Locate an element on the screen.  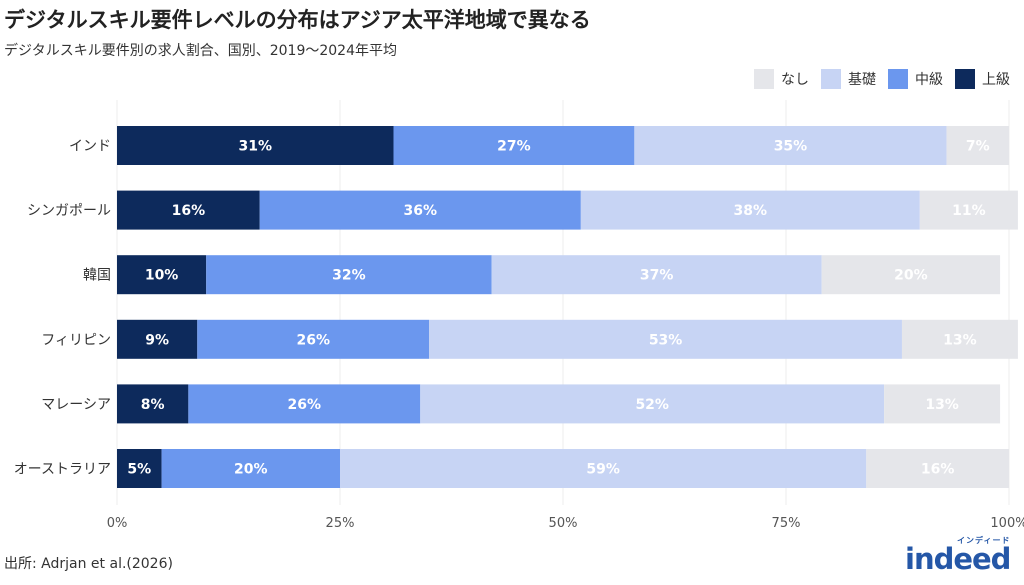
data-label: 11% is located at coordinates (969, 211).